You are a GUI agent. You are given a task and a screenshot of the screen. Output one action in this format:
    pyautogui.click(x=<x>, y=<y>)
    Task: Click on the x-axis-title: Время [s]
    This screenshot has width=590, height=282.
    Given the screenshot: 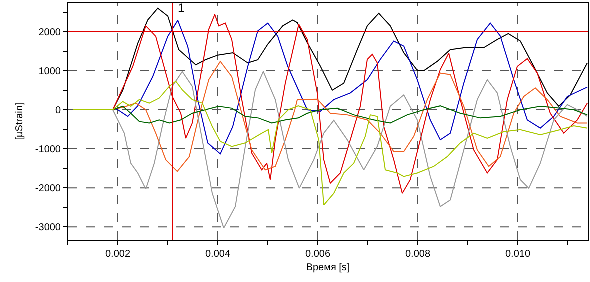 What is the action you would take?
    pyautogui.click(x=328, y=268)
    